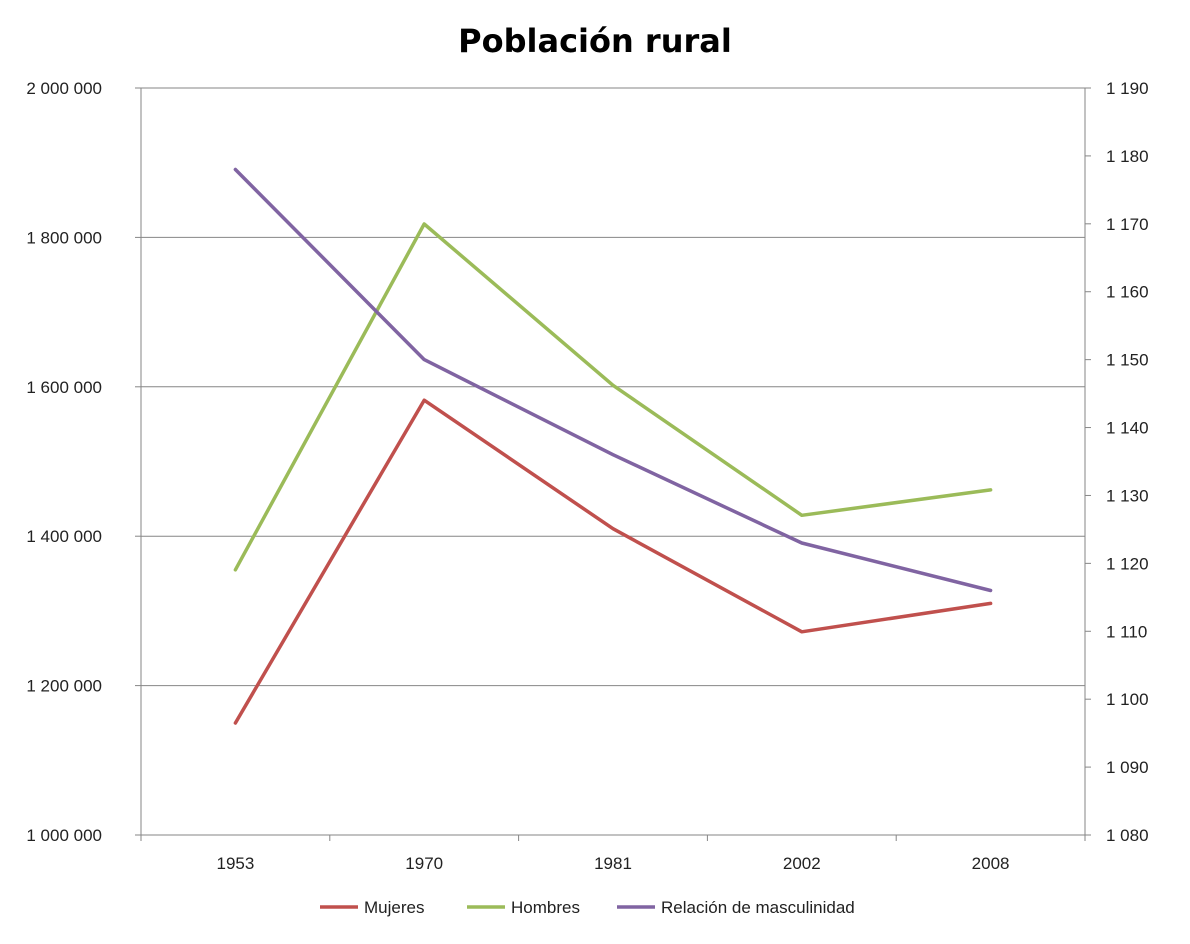 The height and width of the screenshot is (944, 1190). Describe the element at coordinates (587, 907) in the screenshot. I see `legend: Mujeres Hombres Relación de masculinidad` at that location.